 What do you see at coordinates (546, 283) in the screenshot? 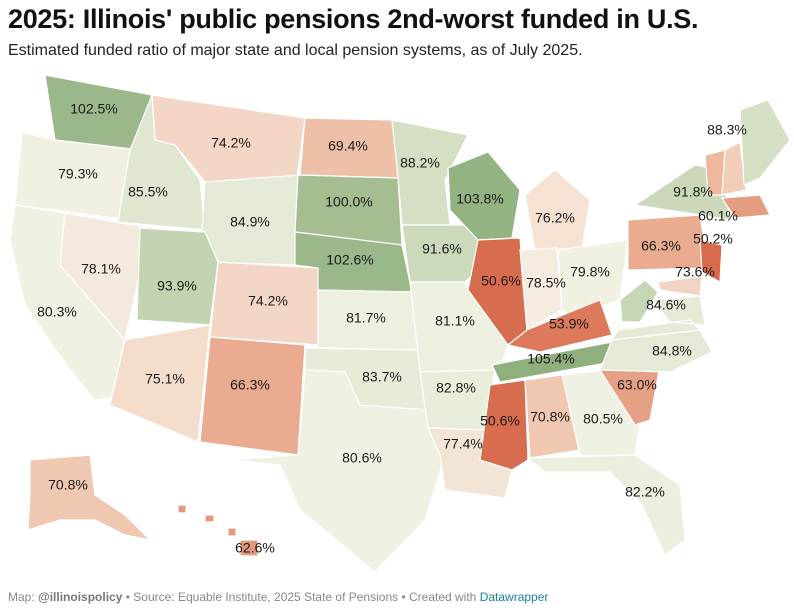
I see `value-label-indiana: 78.5%` at bounding box center [546, 283].